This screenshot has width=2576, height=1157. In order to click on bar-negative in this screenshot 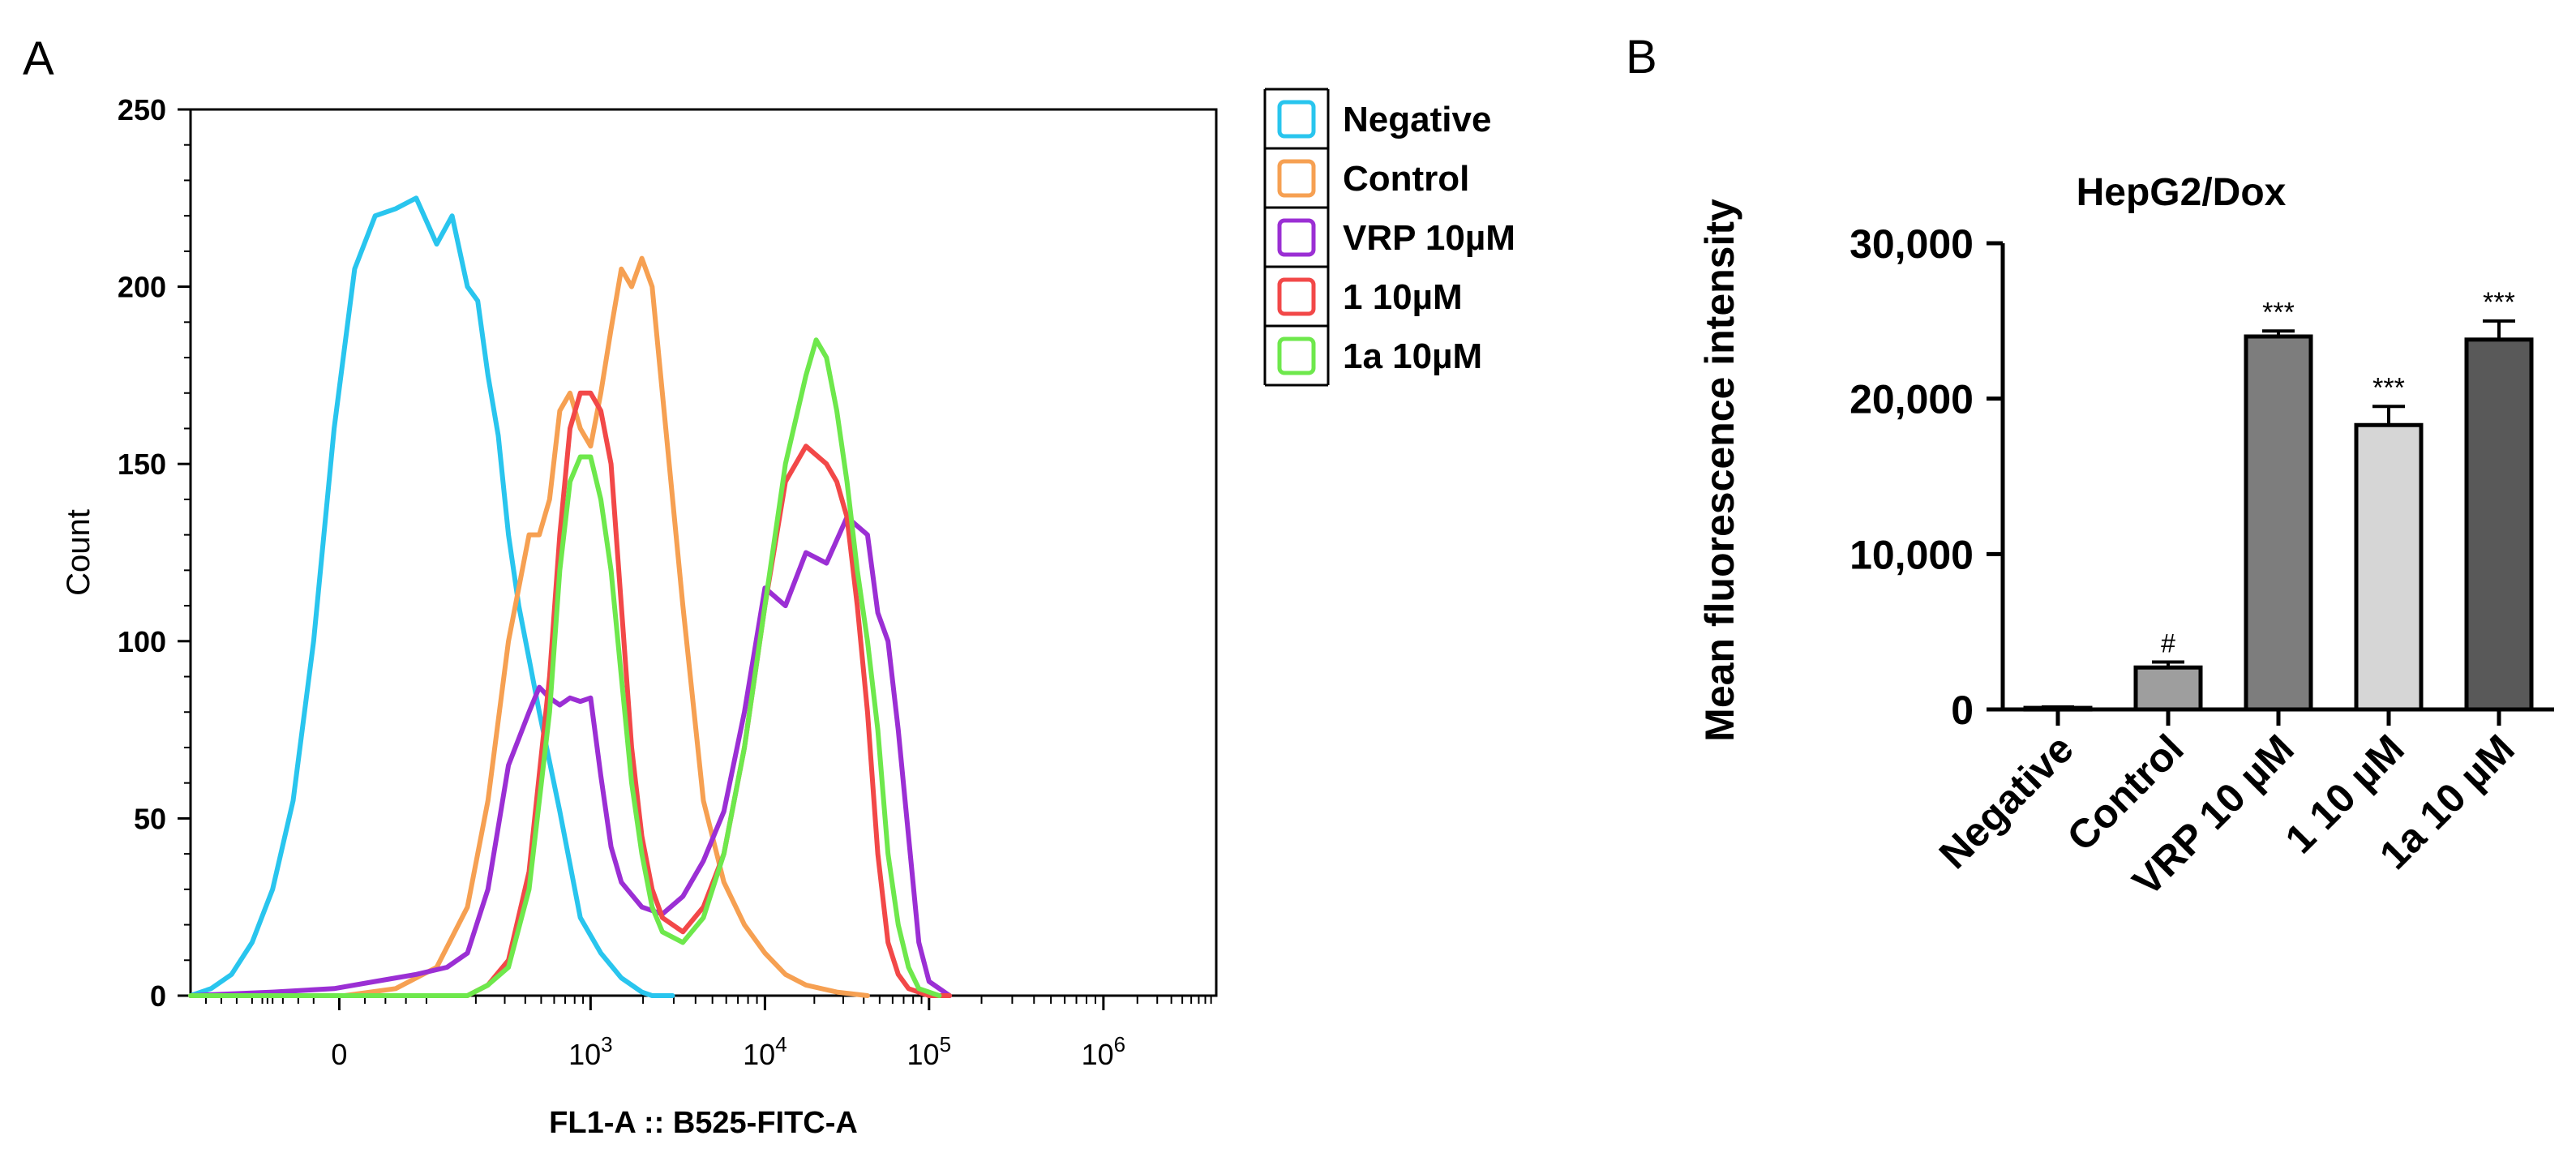, I will do `click(2058, 708)`.